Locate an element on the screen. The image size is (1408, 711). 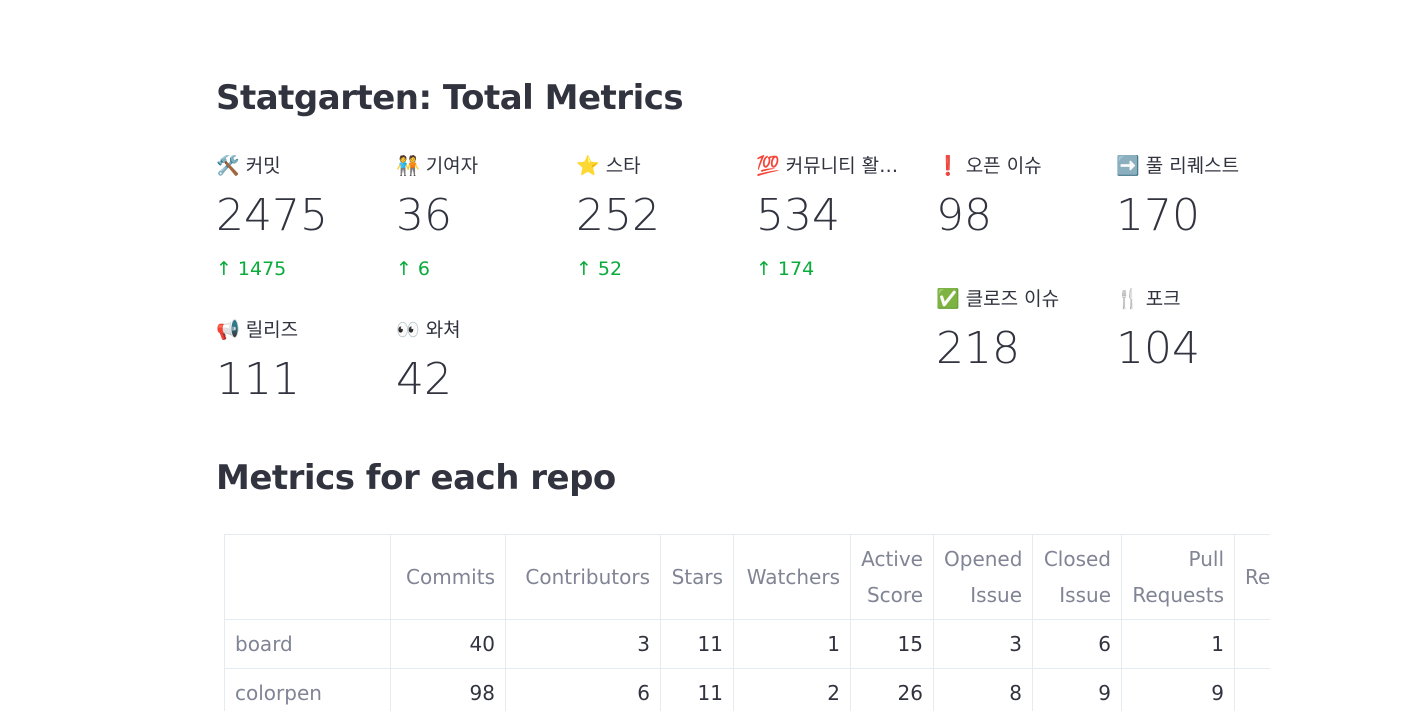
section-title: Metrics for each repo is located at coordinates (416, 478).